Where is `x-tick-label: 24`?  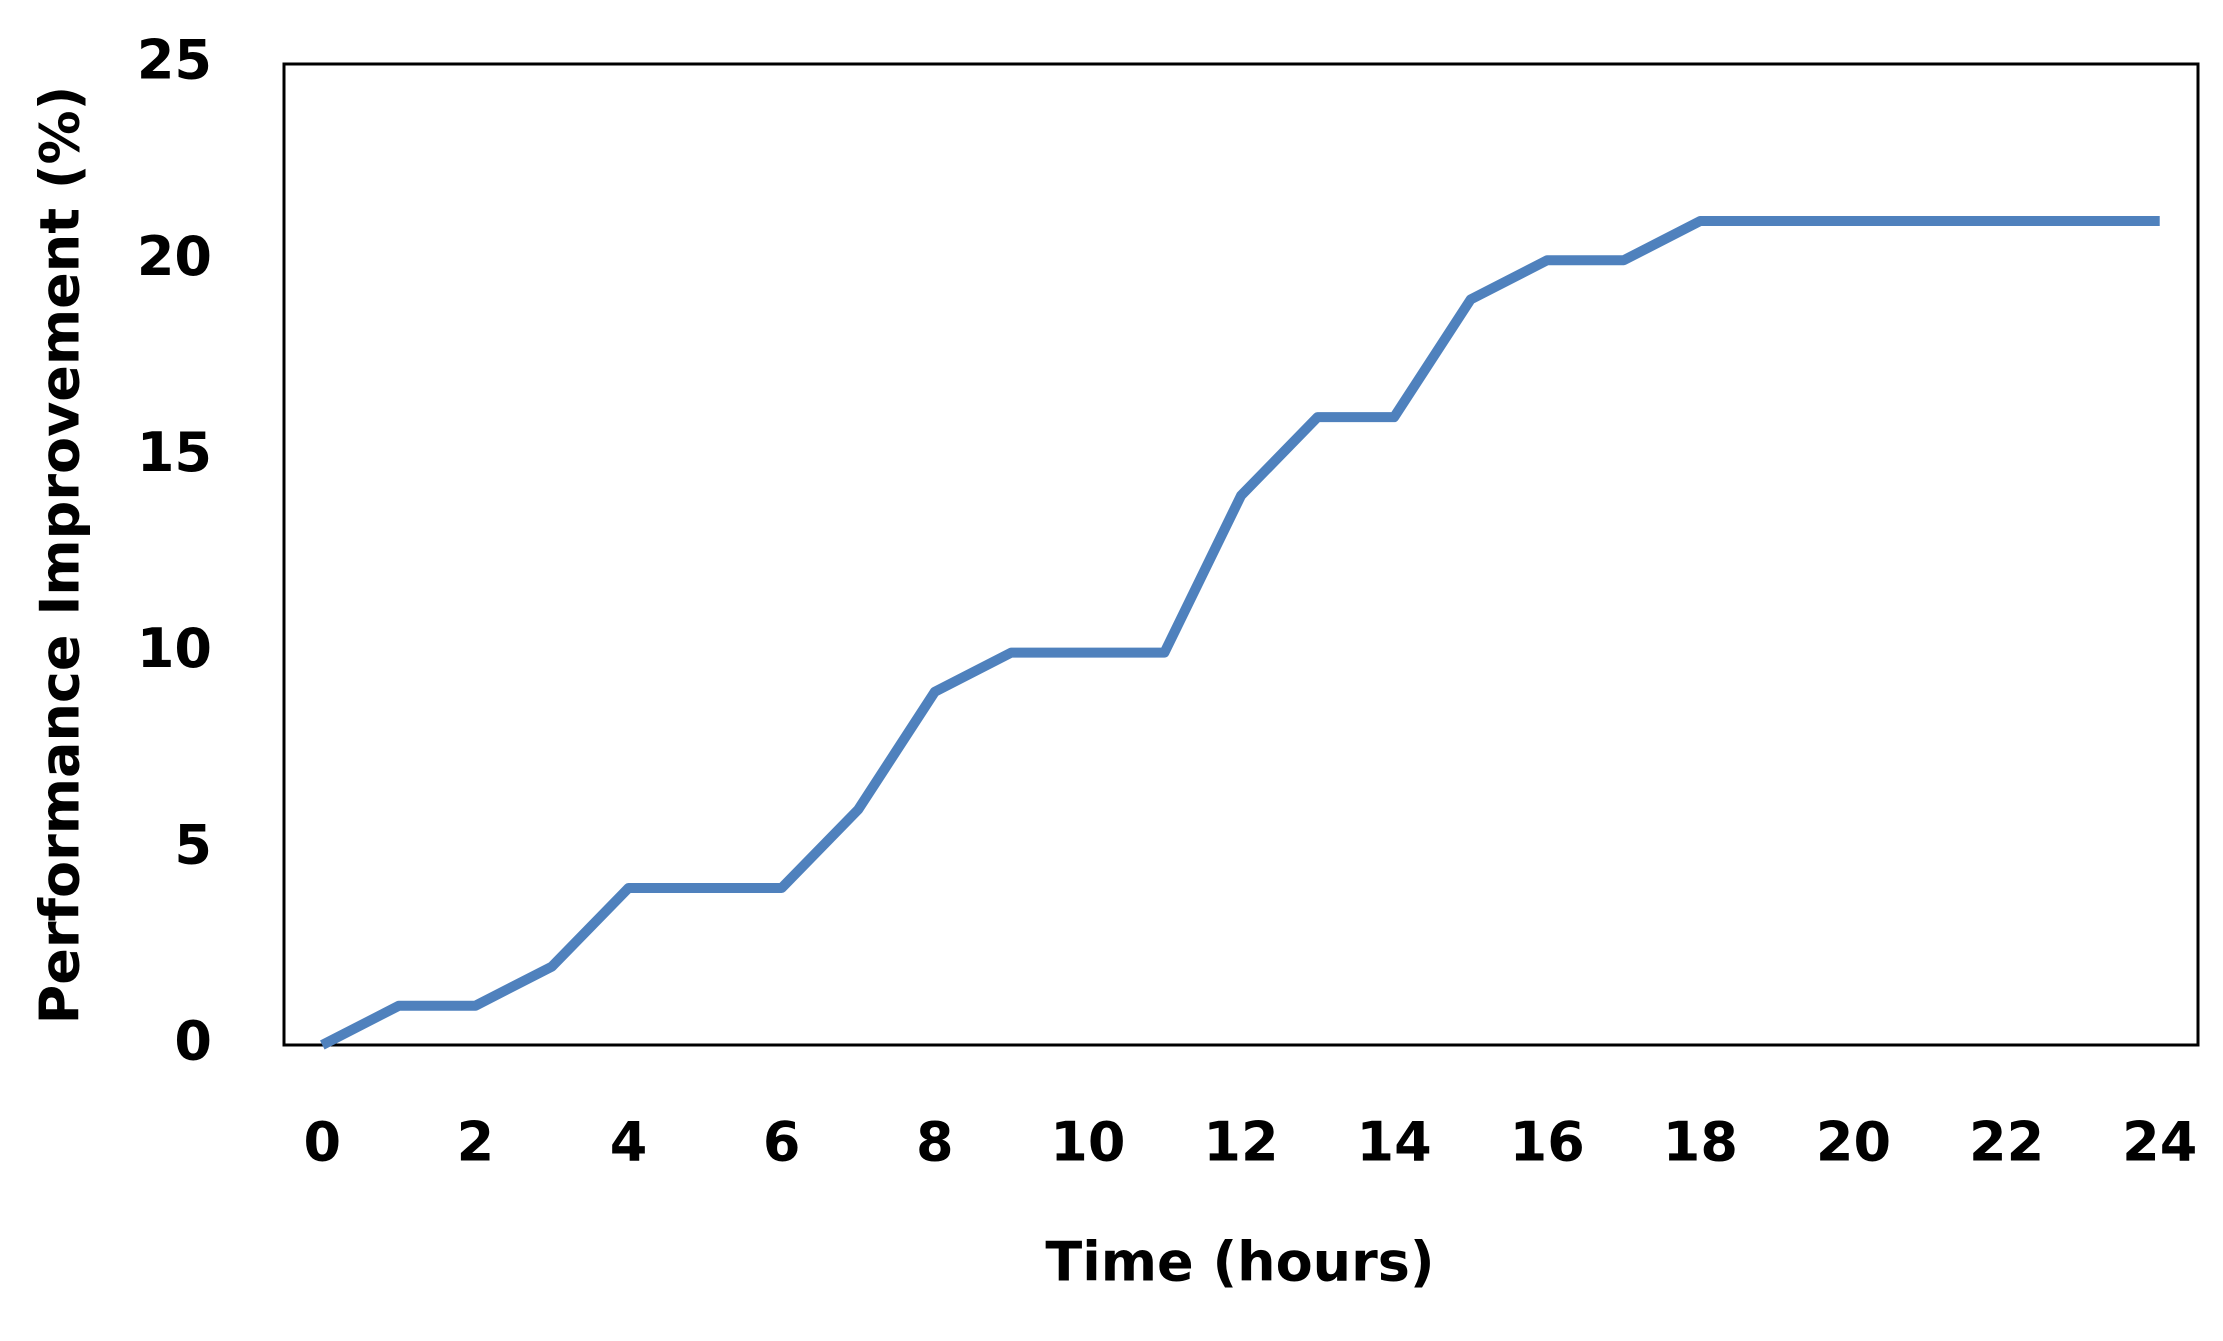 x-tick-label: 24 is located at coordinates (2159, 1142).